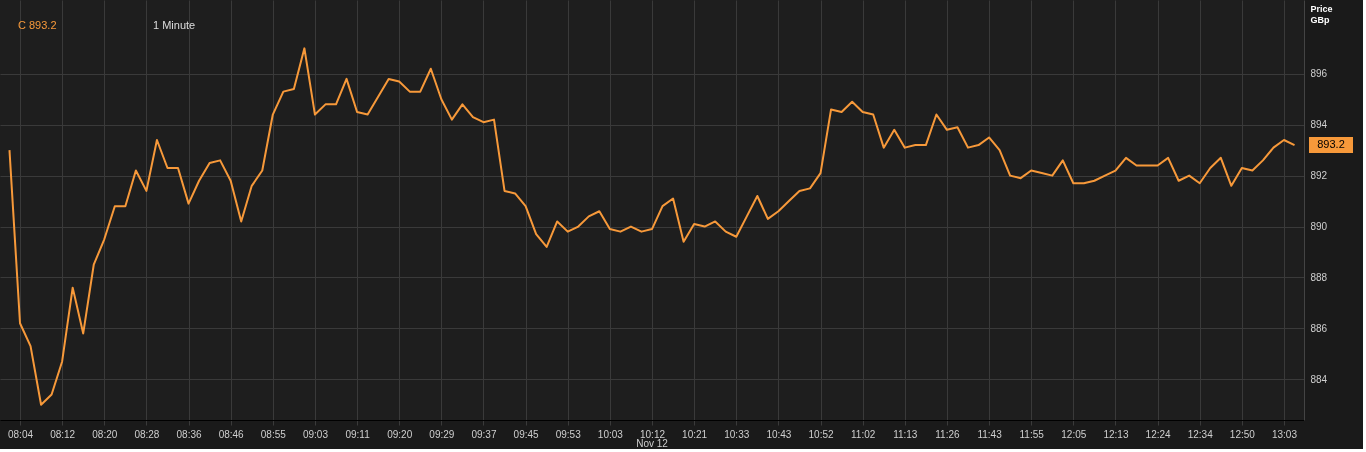 The height and width of the screenshot is (452, 1366). I want to click on x-tick-label: 10:33, so click(737, 434).